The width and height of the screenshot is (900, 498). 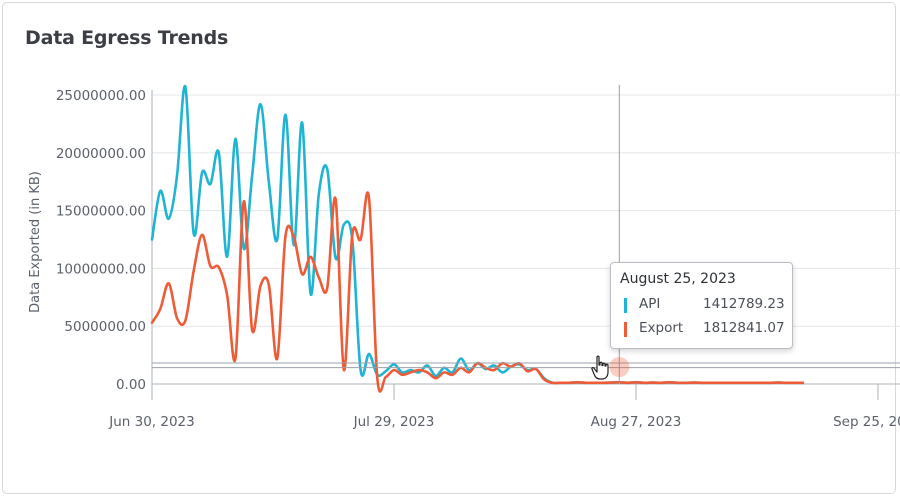 What do you see at coordinates (101, 154) in the screenshot?
I see `y-tick-label: 20000000.00` at bounding box center [101, 154].